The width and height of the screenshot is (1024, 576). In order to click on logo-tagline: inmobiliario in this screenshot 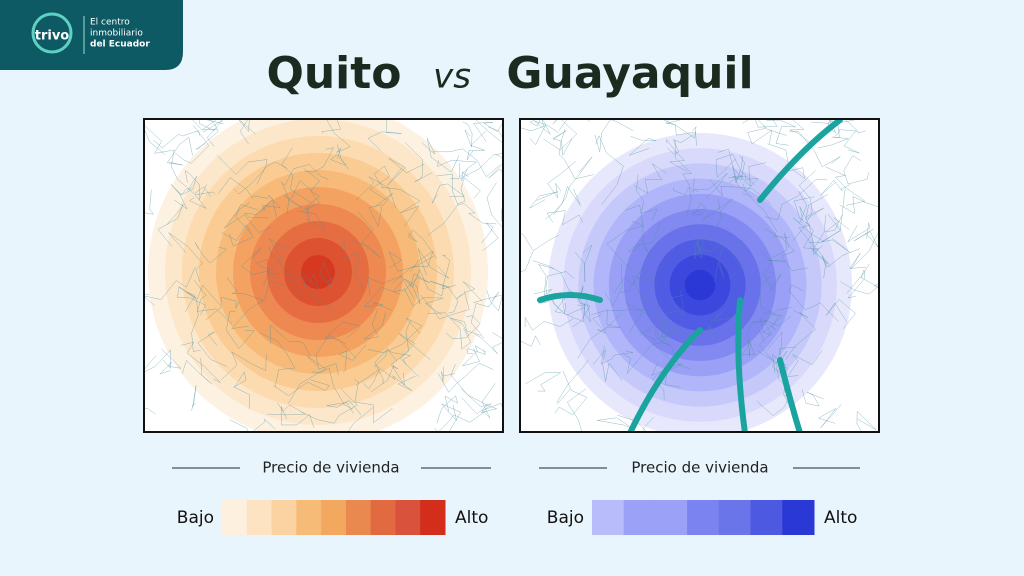, I will do `click(116, 34)`.